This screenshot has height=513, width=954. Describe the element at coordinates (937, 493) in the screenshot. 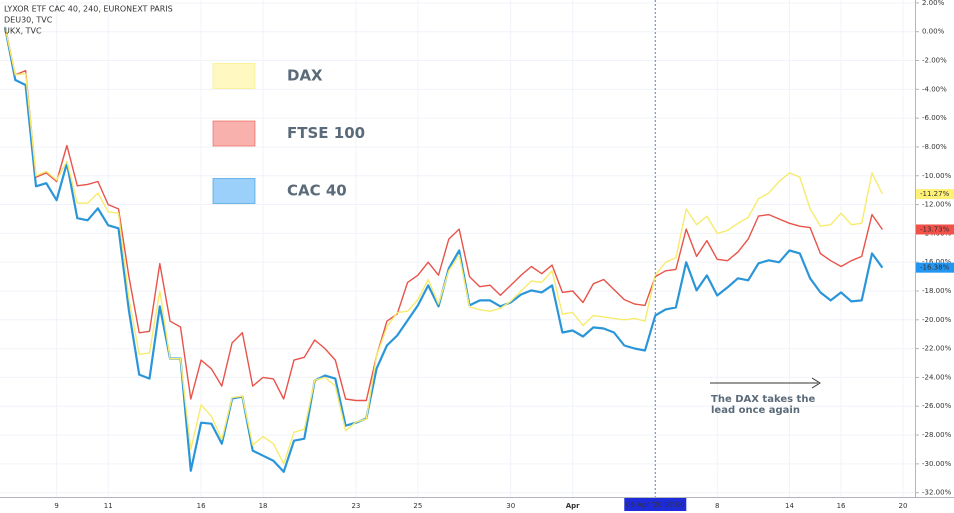

I see `y-tick-label: -32.00%` at that location.